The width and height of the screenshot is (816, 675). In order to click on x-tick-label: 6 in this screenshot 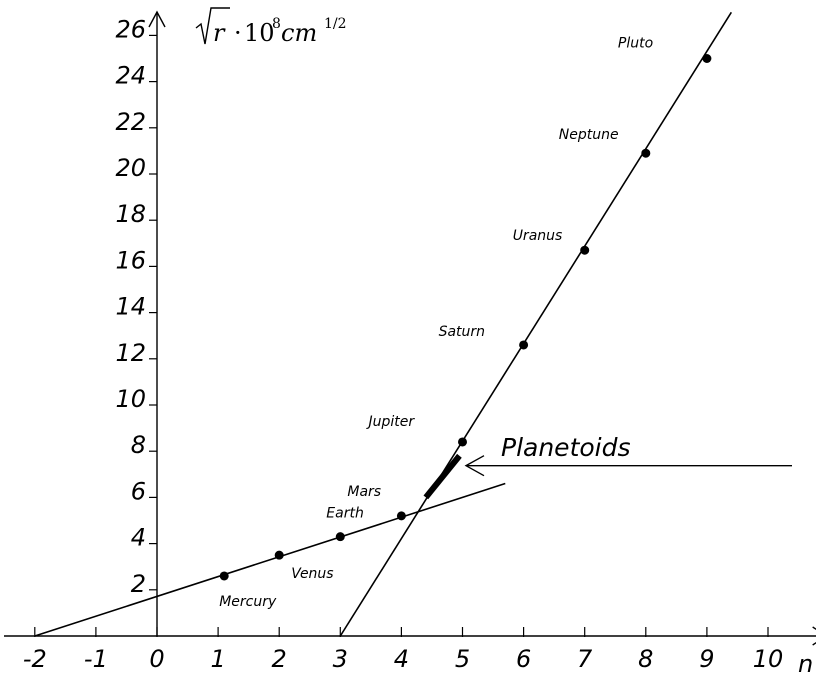, I will do `click(523, 659)`.